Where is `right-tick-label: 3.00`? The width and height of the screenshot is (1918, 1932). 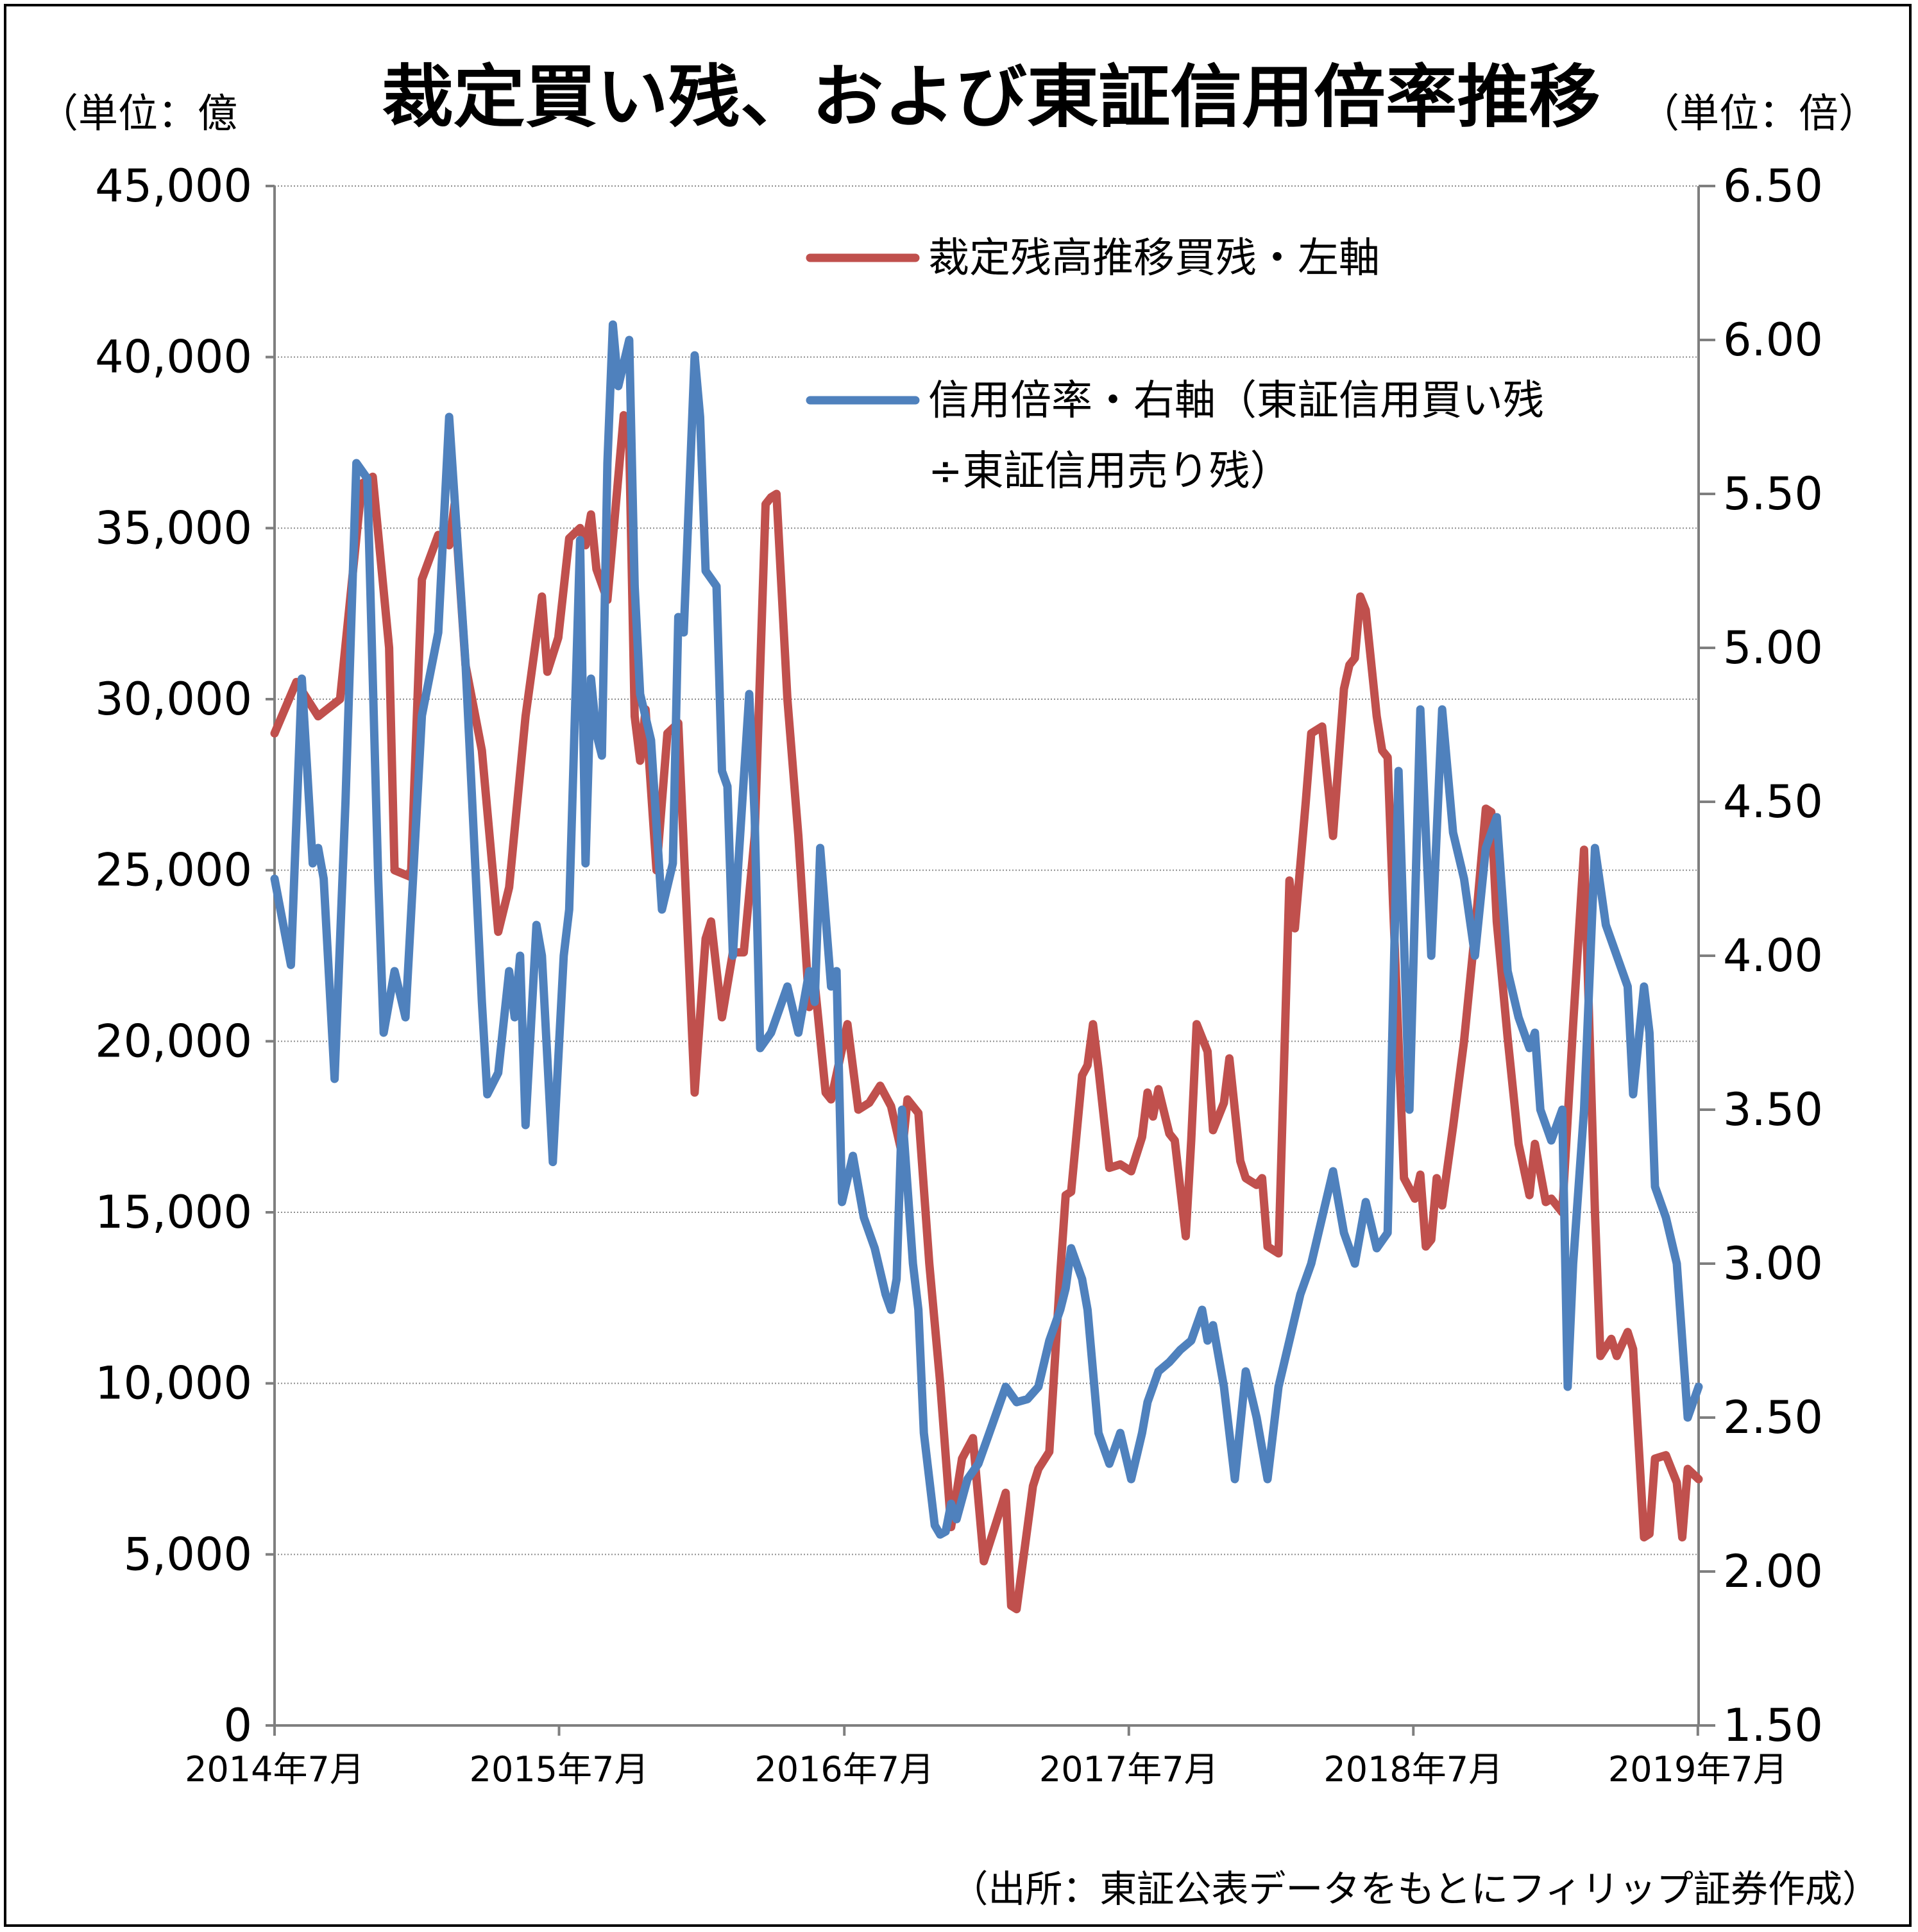
right-tick-label: 3.00 is located at coordinates (1773, 1263).